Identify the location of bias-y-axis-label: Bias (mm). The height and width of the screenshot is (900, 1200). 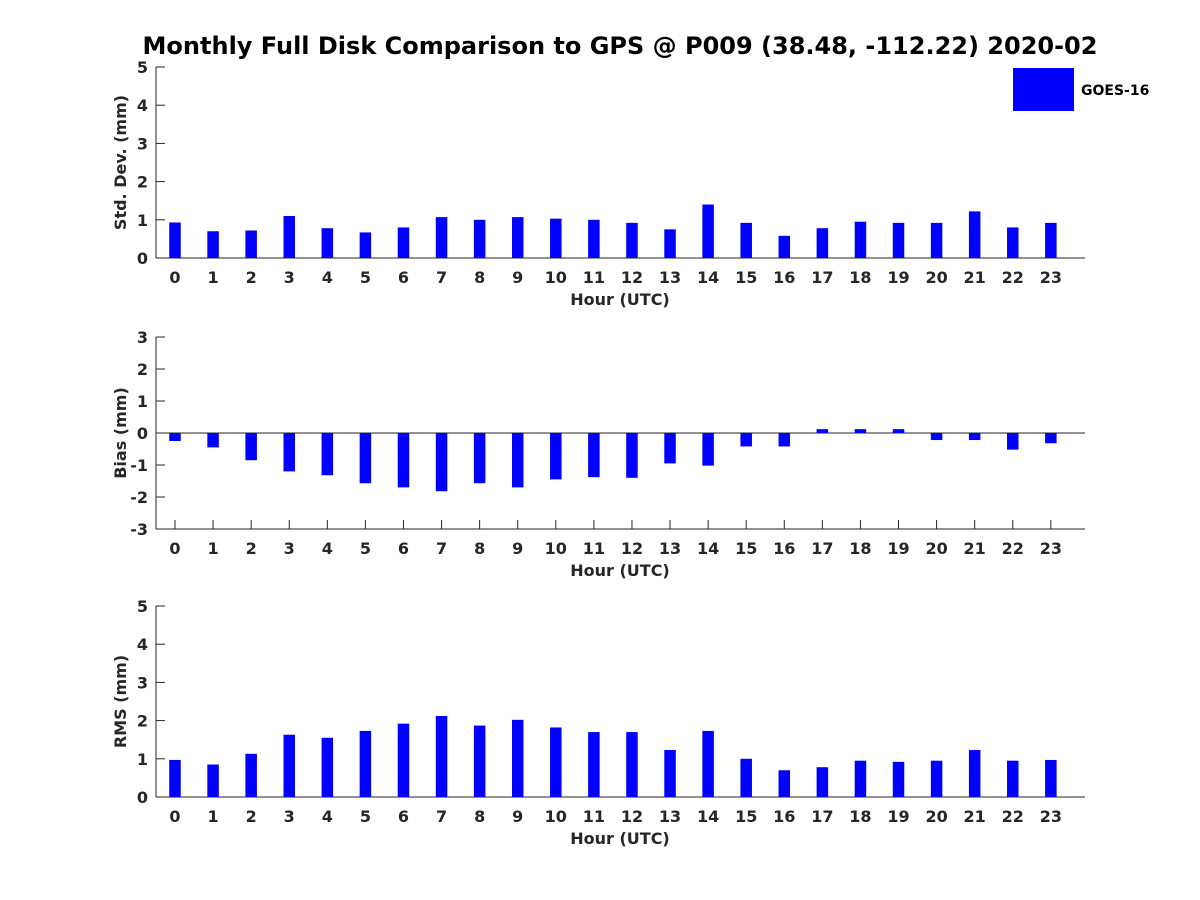
(120, 433).